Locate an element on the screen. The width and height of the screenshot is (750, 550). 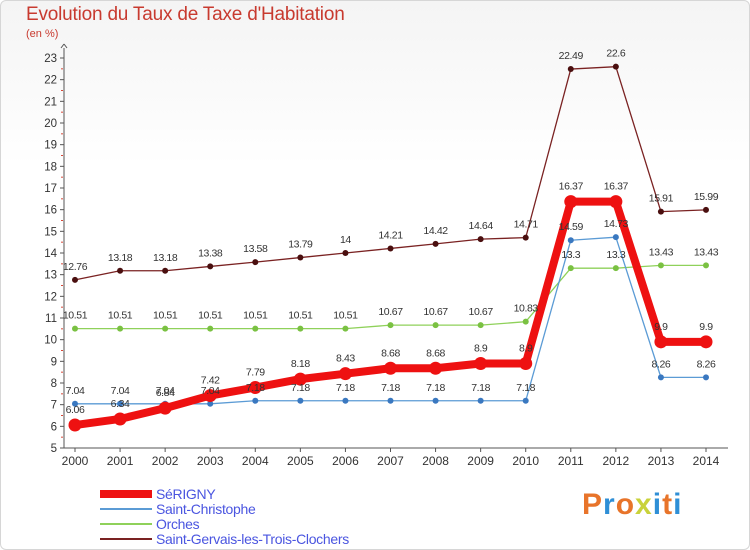
data-label: 14.42 is located at coordinates (435, 231).